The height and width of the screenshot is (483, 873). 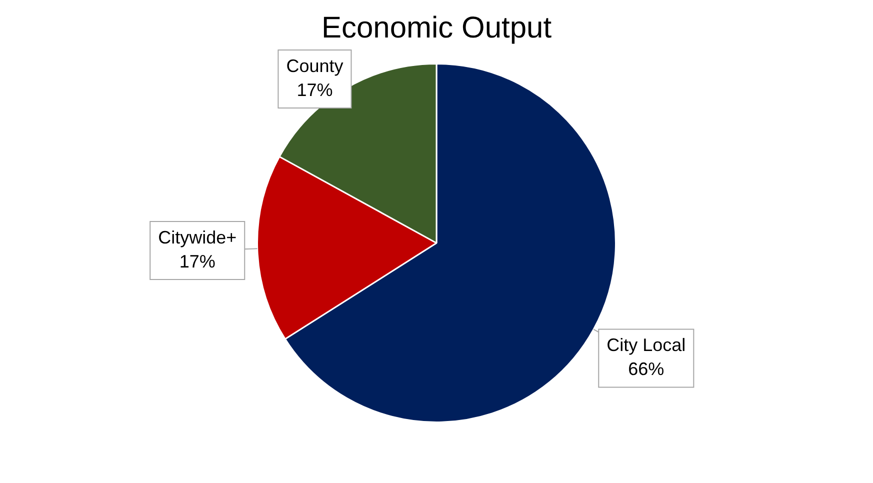 What do you see at coordinates (646, 345) in the screenshot?
I see `slice-label: City Local` at bounding box center [646, 345].